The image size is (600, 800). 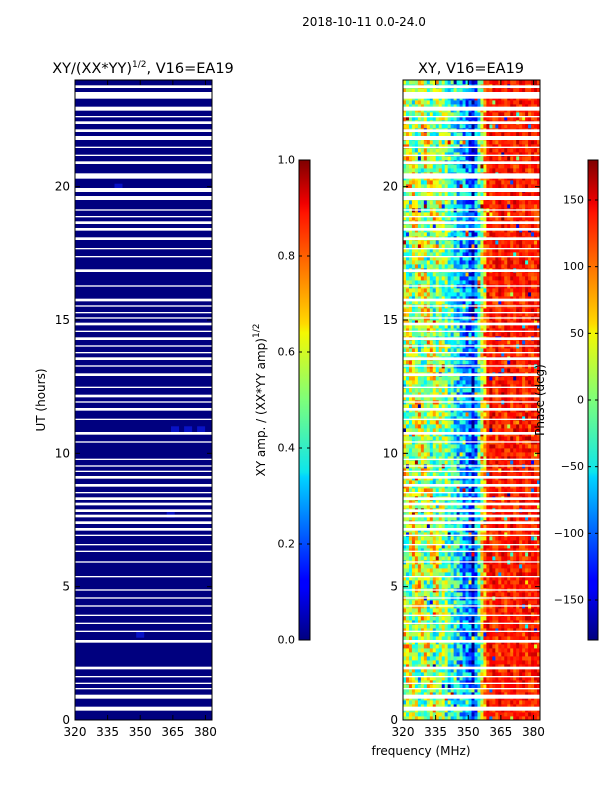 I want to click on amp-heatmap-blob, so click(x=201, y=429).